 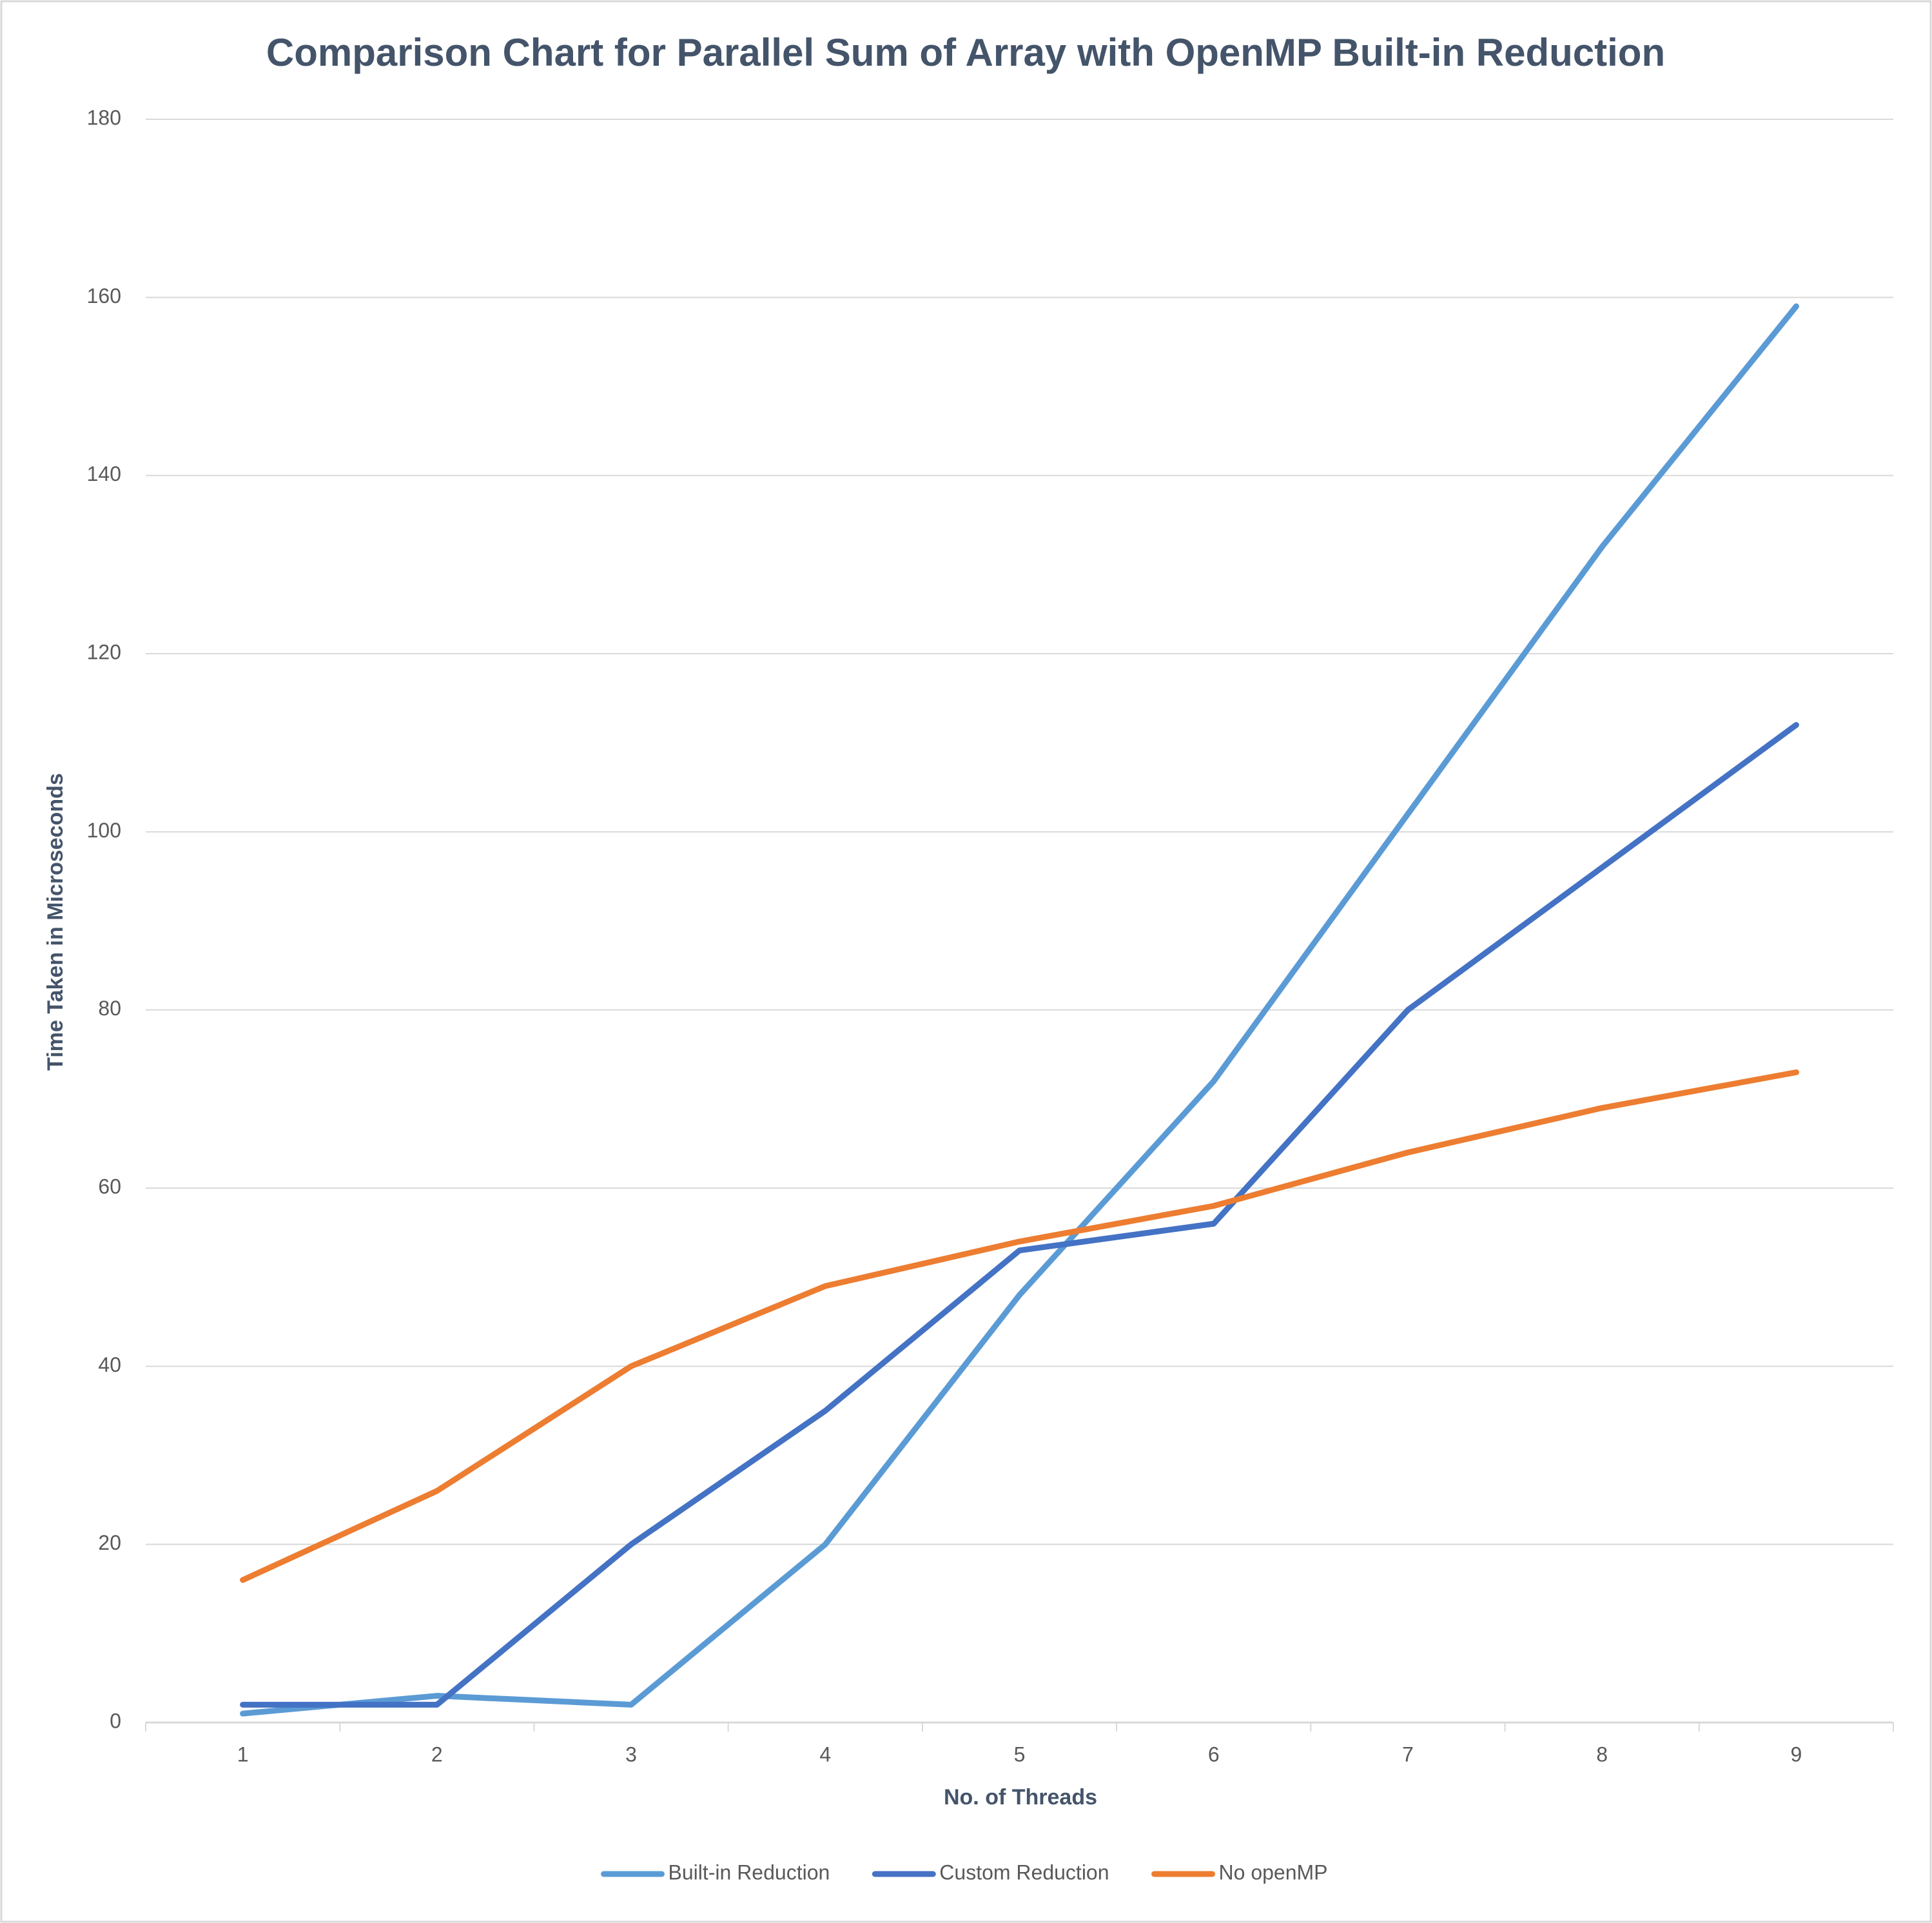 I want to click on x-tick-label: 6, so click(x=1214, y=1754).